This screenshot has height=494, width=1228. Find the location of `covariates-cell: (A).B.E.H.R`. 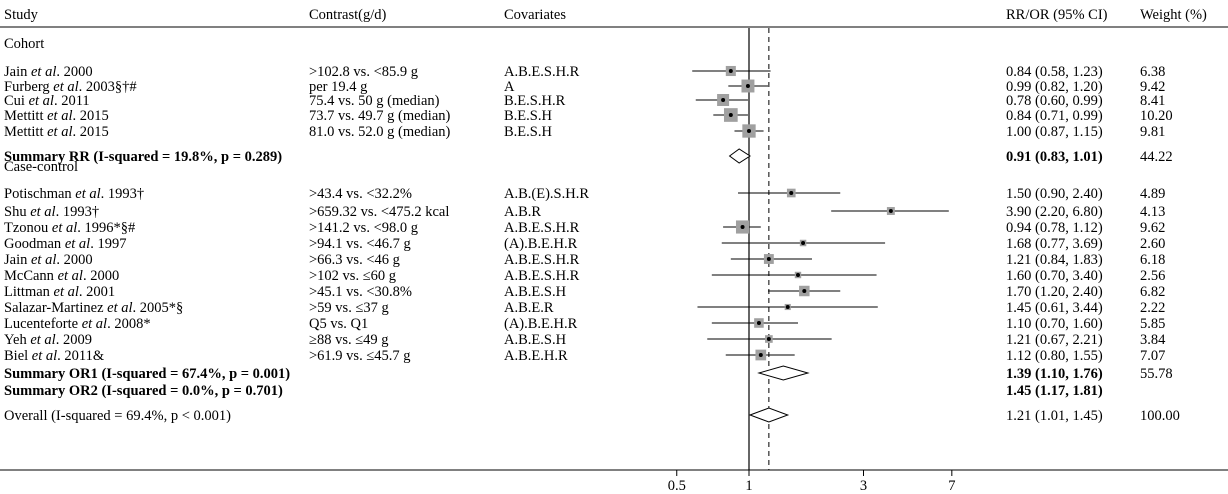

covariates-cell: (A).B.E.H.R is located at coordinates (541, 324).